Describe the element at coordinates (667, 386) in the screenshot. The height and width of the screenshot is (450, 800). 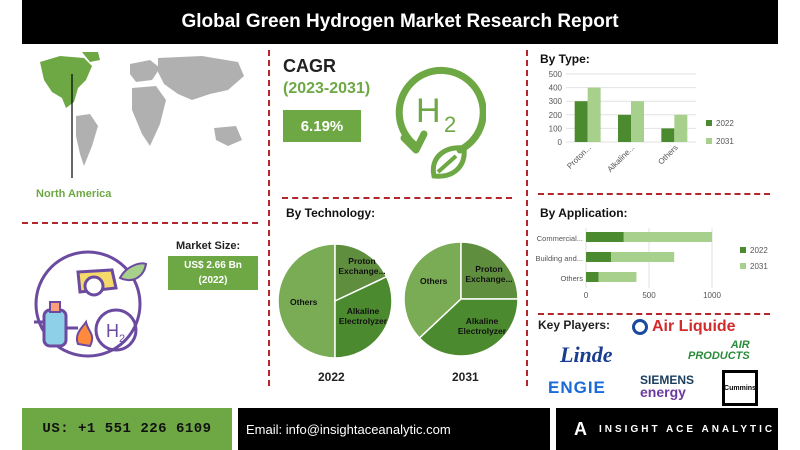
I see `siemens-energy-logo: SIEMENS energy` at that location.